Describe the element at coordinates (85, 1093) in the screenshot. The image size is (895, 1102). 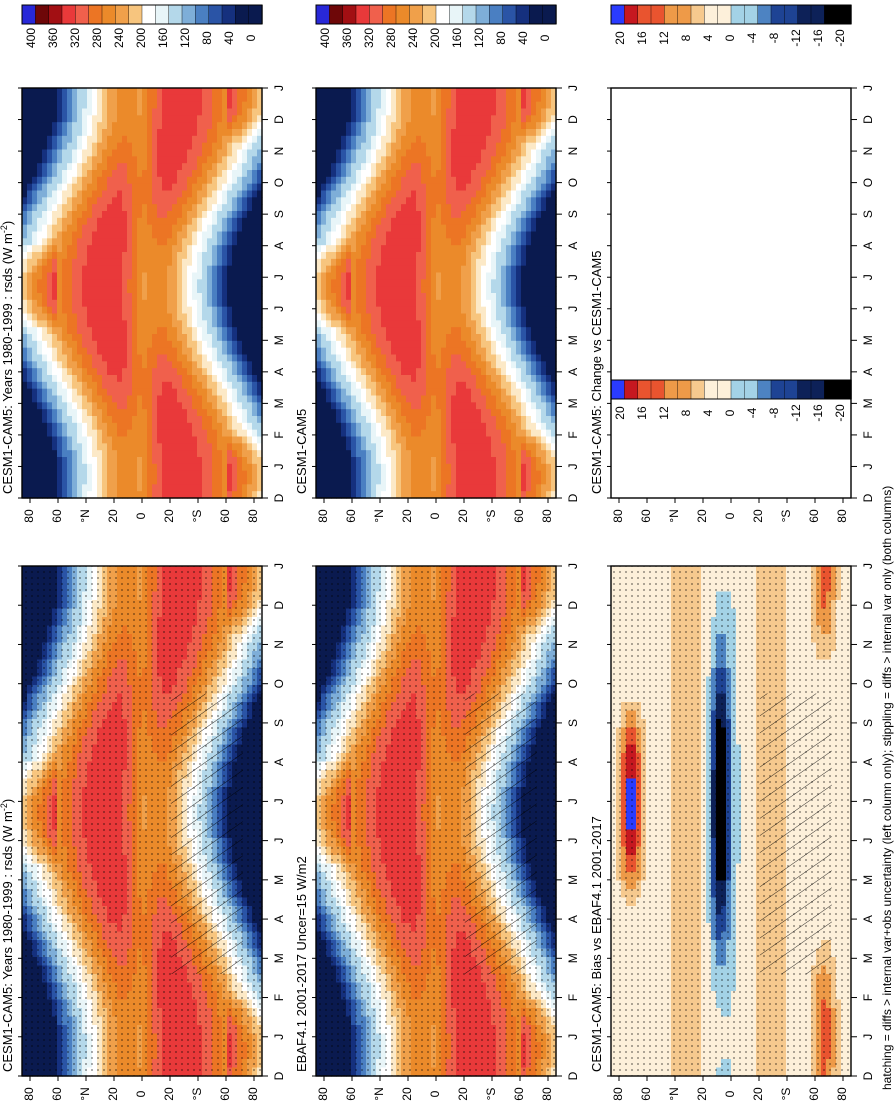
I see `lat-tick-label: °N` at that location.